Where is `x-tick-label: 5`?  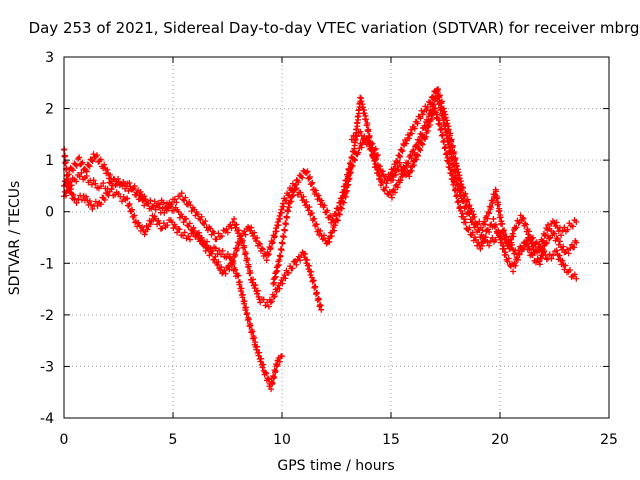 x-tick-label: 5 is located at coordinates (173, 440).